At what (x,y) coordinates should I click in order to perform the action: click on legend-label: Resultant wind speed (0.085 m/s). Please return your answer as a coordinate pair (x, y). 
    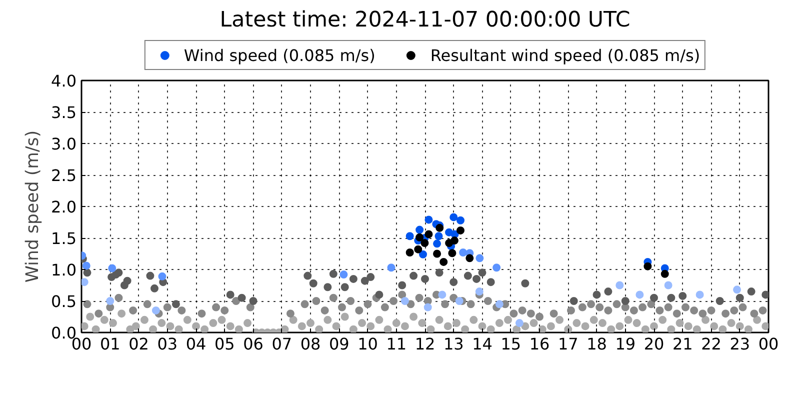
    Looking at the image, I should click on (565, 55).